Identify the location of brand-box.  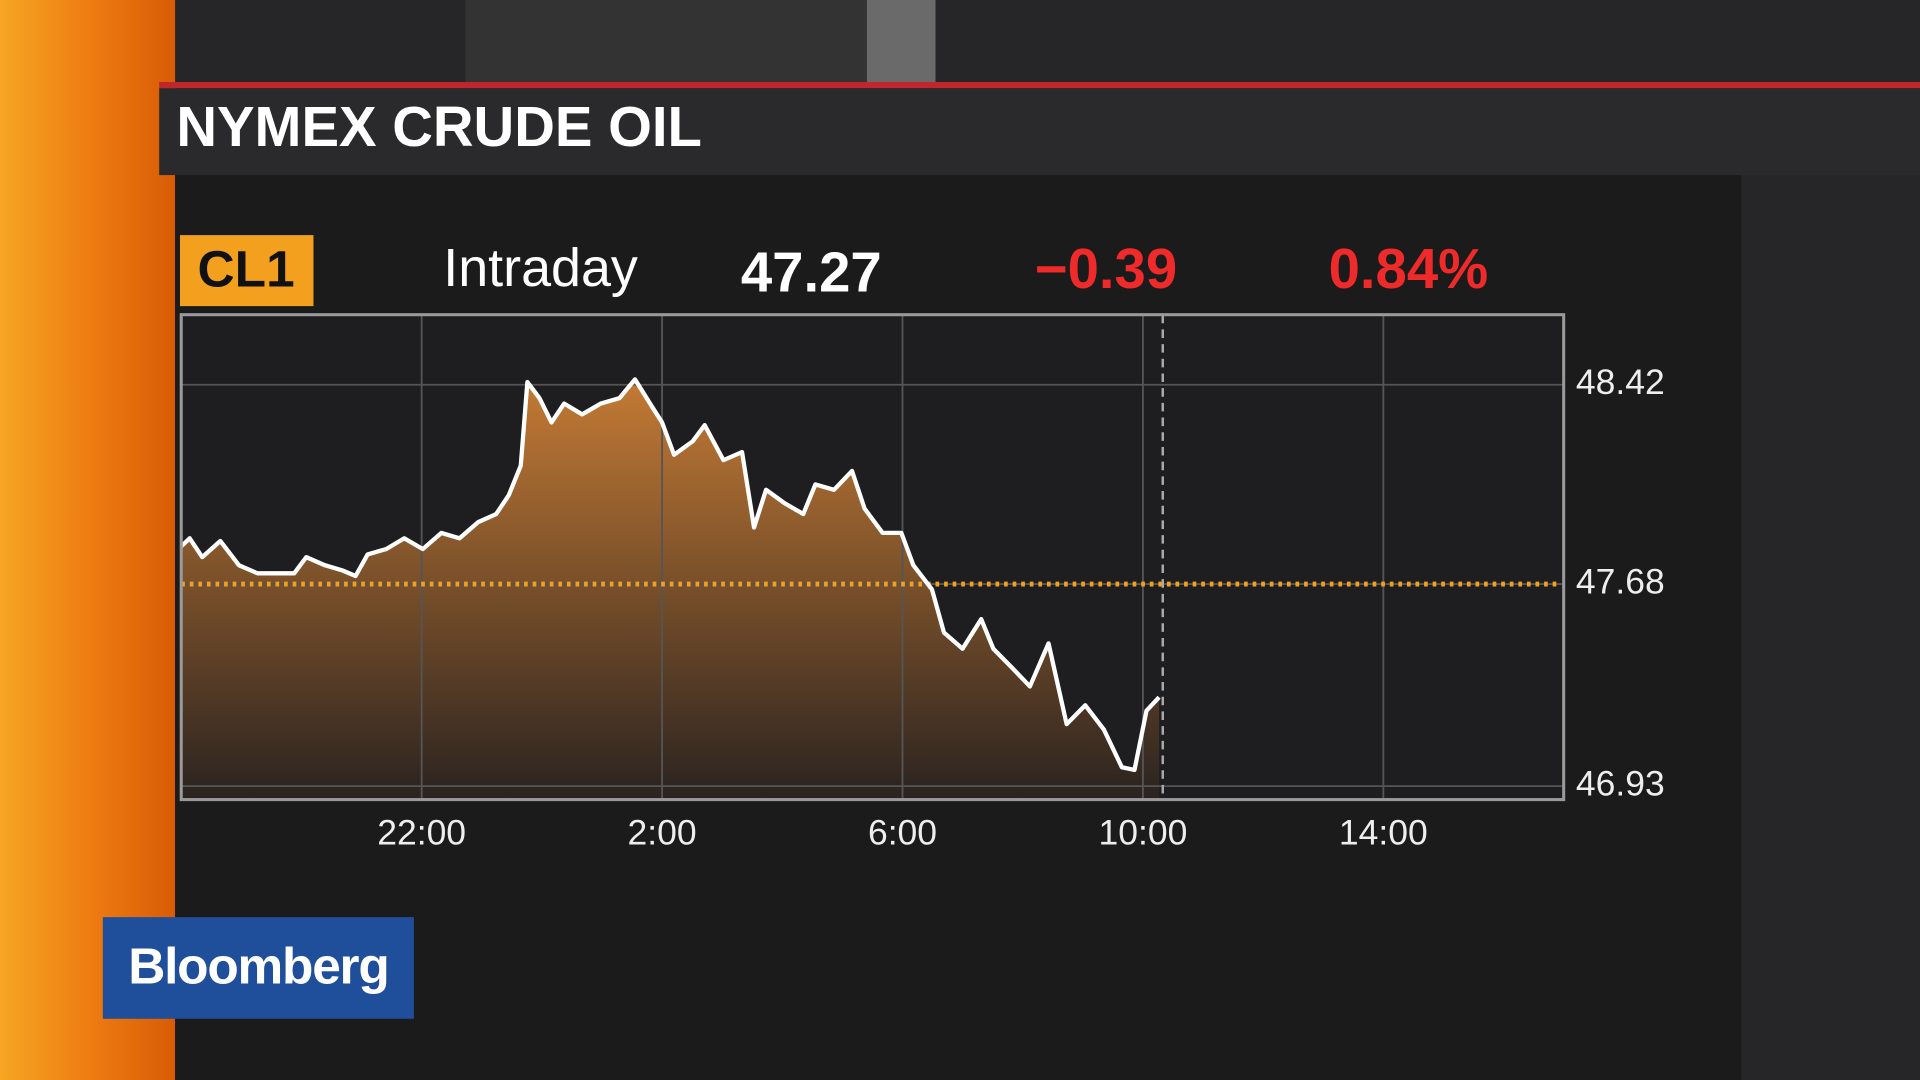
(258, 968).